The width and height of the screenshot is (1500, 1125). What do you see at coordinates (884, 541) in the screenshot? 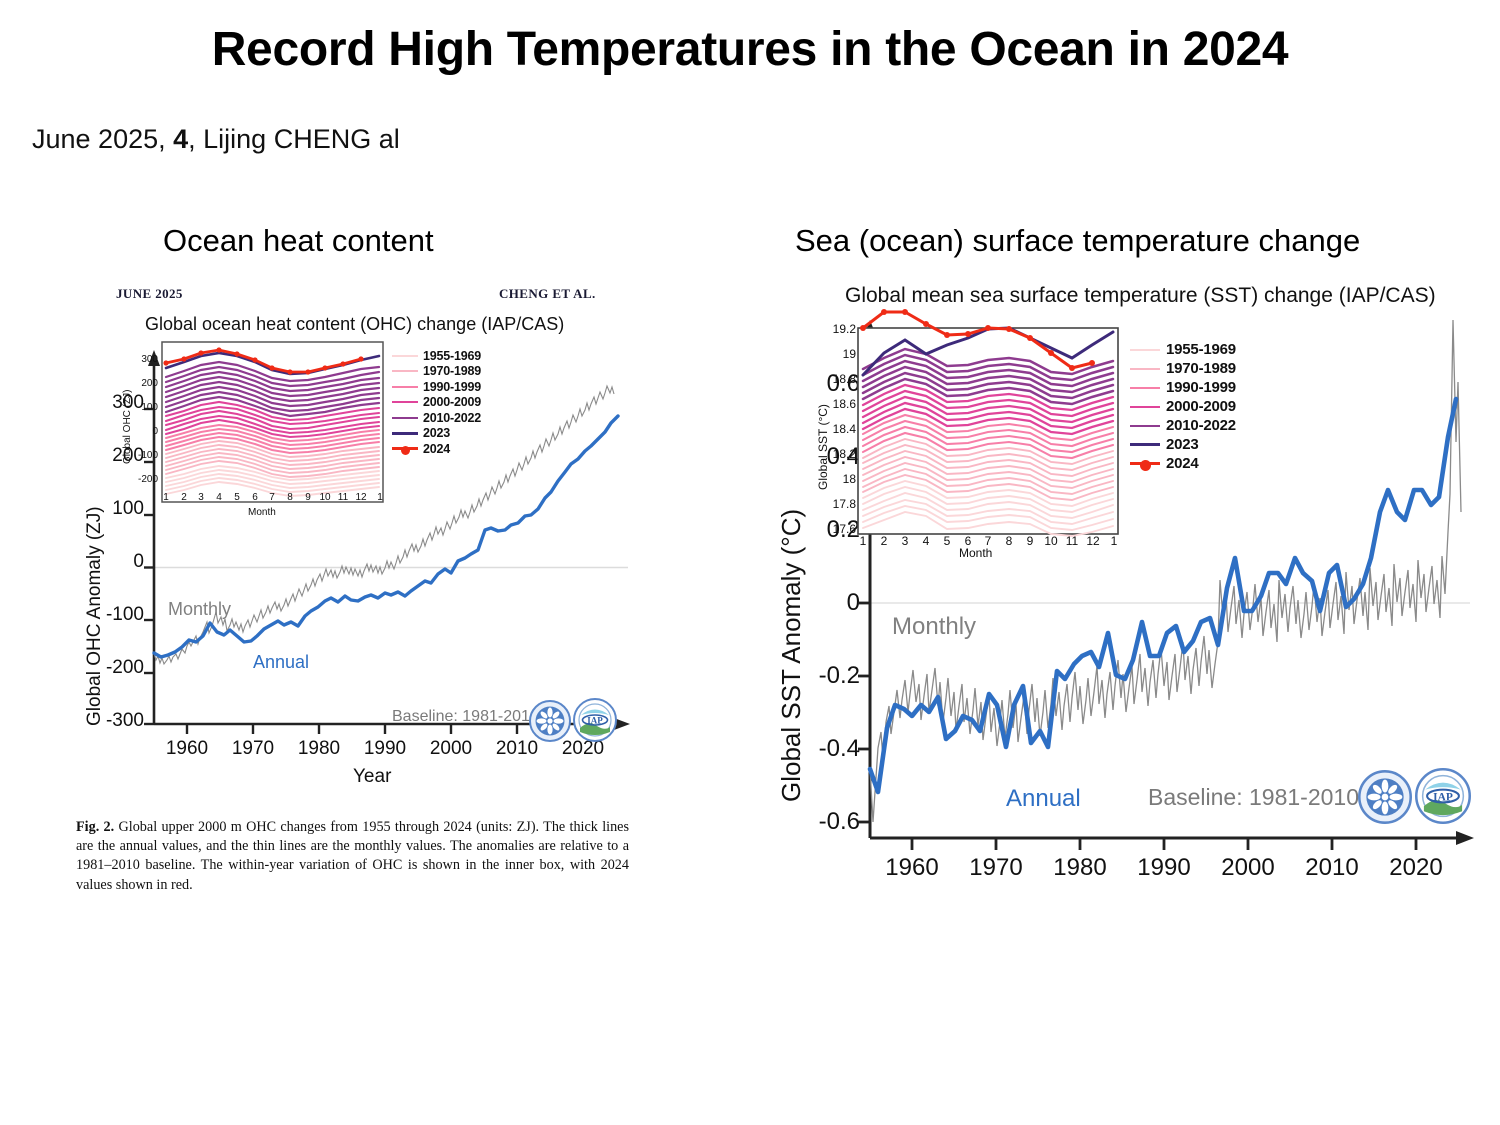
I see `sst-inset-x-tick: 2` at bounding box center [884, 541].